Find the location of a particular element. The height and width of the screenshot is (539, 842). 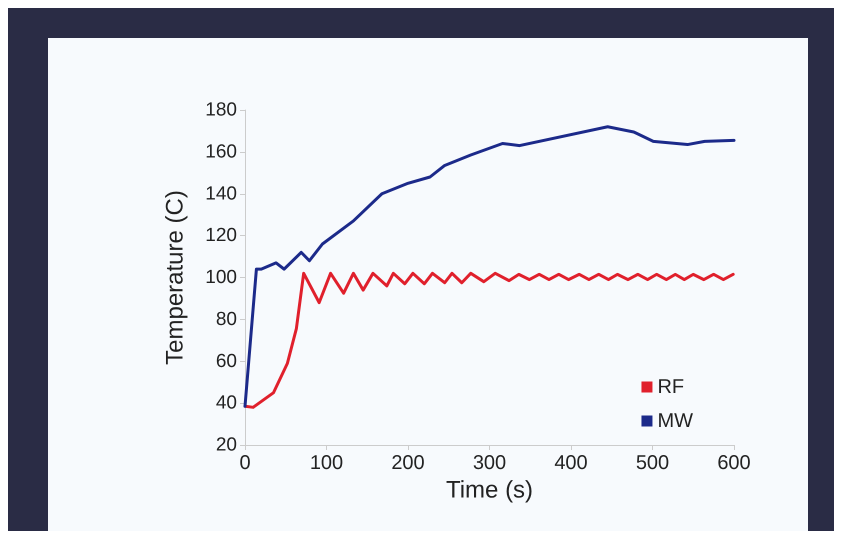

x-axis-title: Time (s) is located at coordinates (490, 490).